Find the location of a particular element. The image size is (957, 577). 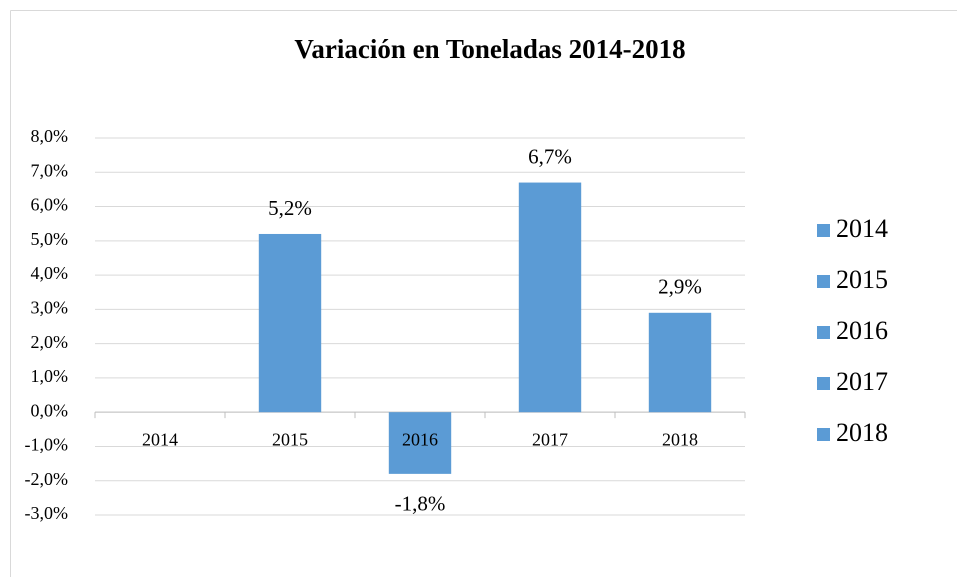

y-tick-label: 2,0% is located at coordinates (50, 342).